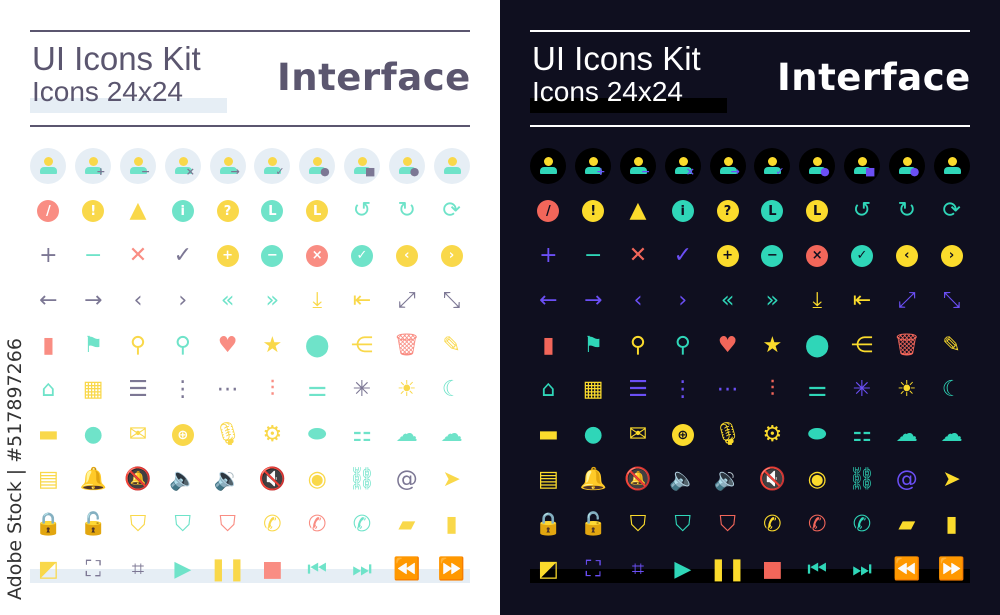  Describe the element at coordinates (138, 166) in the screenshot. I see `user-remove-icon: −` at that location.